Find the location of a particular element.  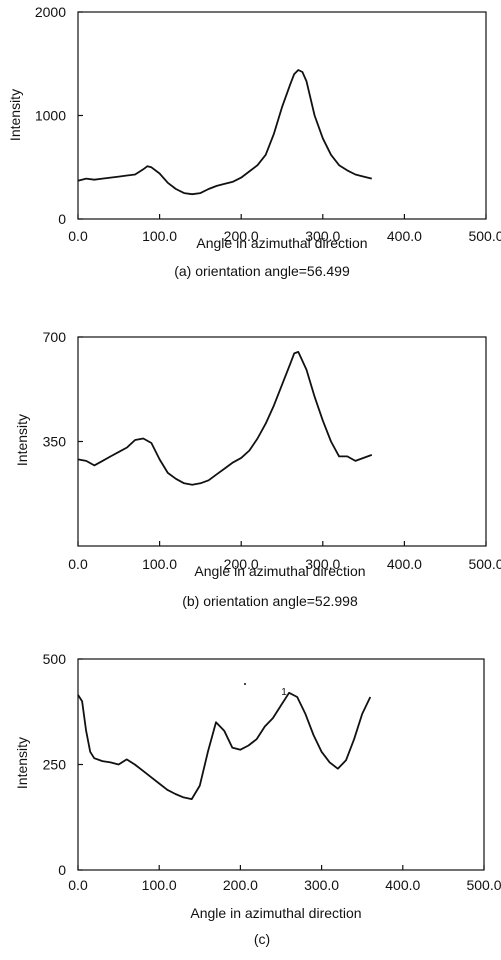

peak-annotation: 1 is located at coordinates (284, 692).